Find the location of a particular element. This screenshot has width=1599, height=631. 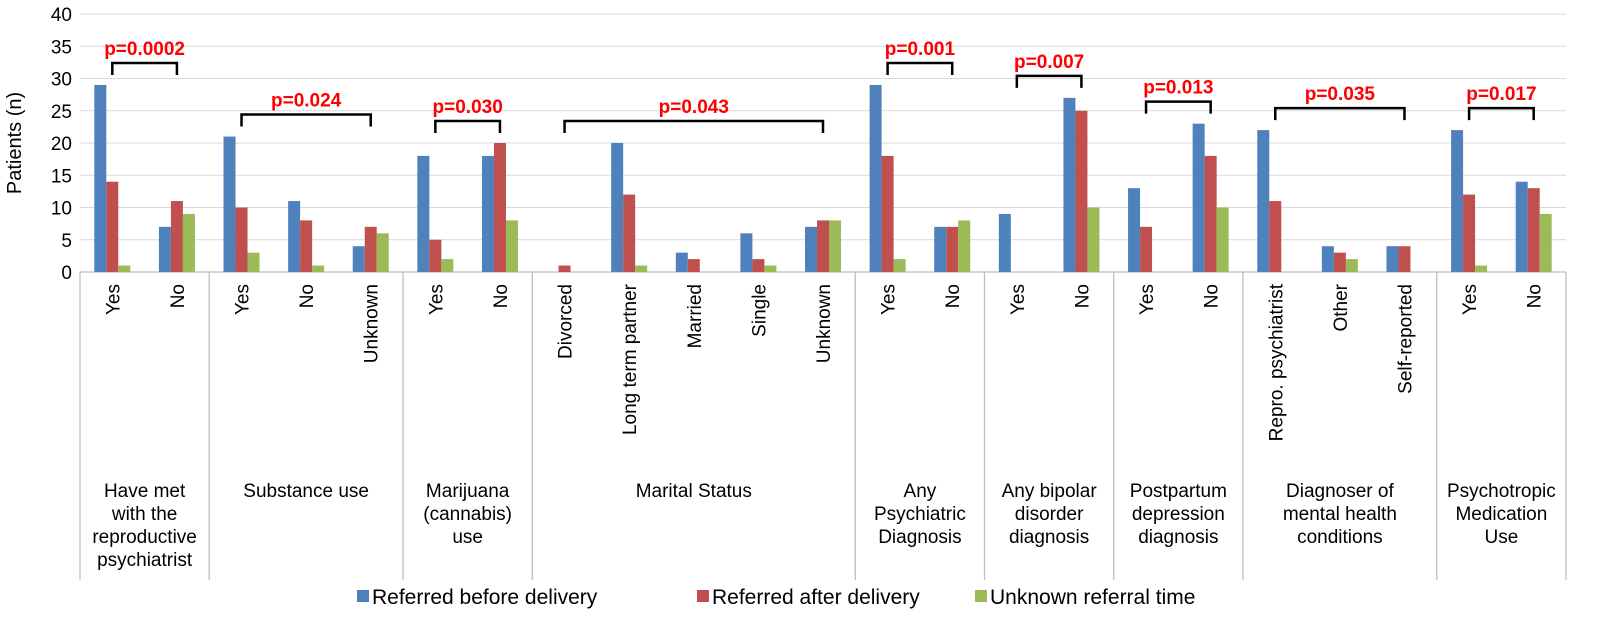

group-label: Medication is located at coordinates (1501, 514).